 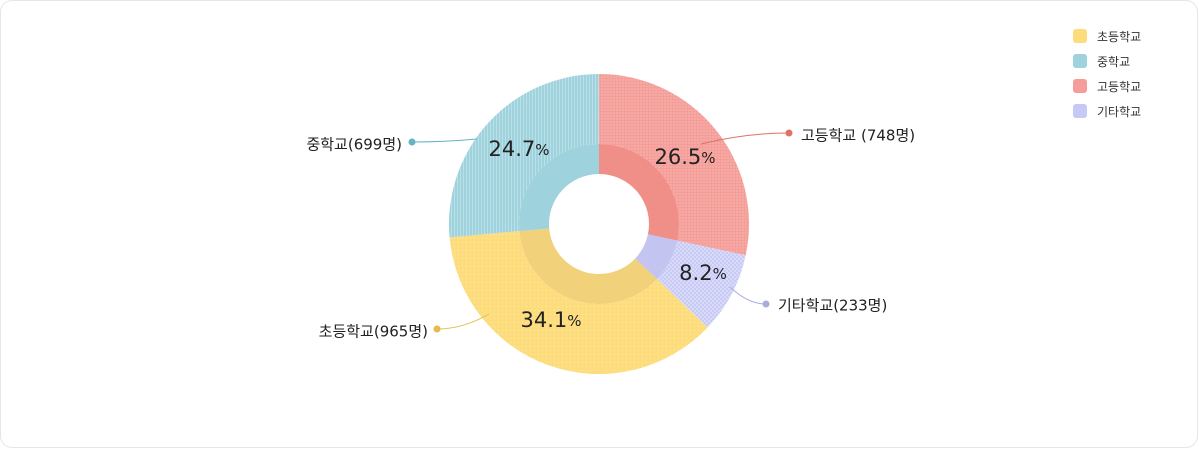 I want to click on legend-item-high: 고등학교, so click(x=1107, y=86).